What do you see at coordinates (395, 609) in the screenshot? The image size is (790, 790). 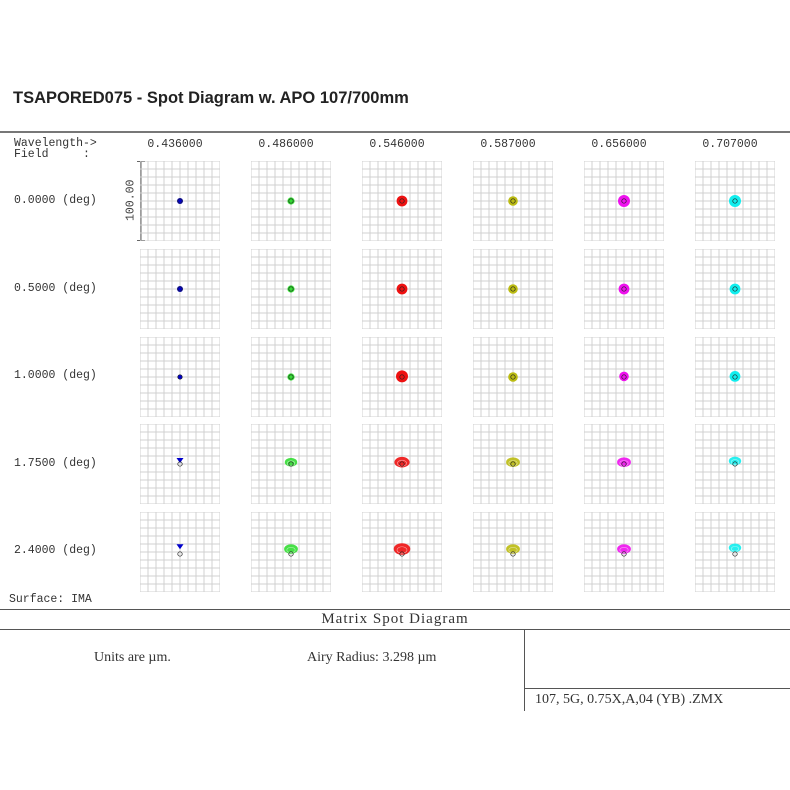 I see `footer-top-divider` at bounding box center [395, 609].